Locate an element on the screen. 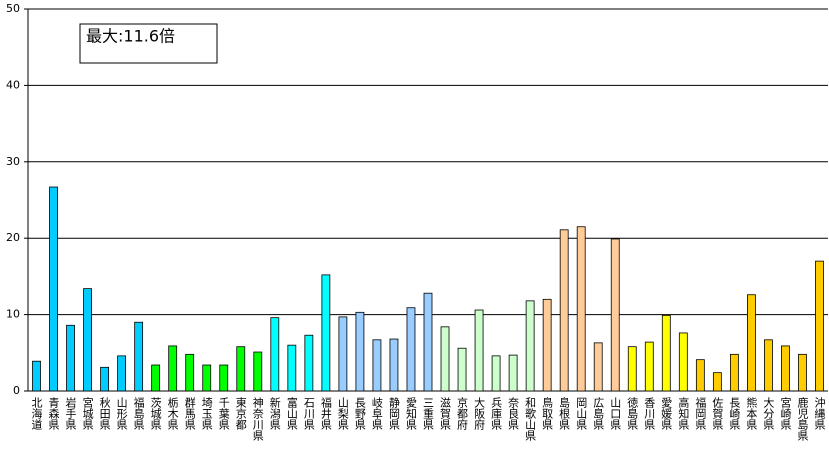  x-tick-label: 徳島県 is located at coordinates (632, 414).